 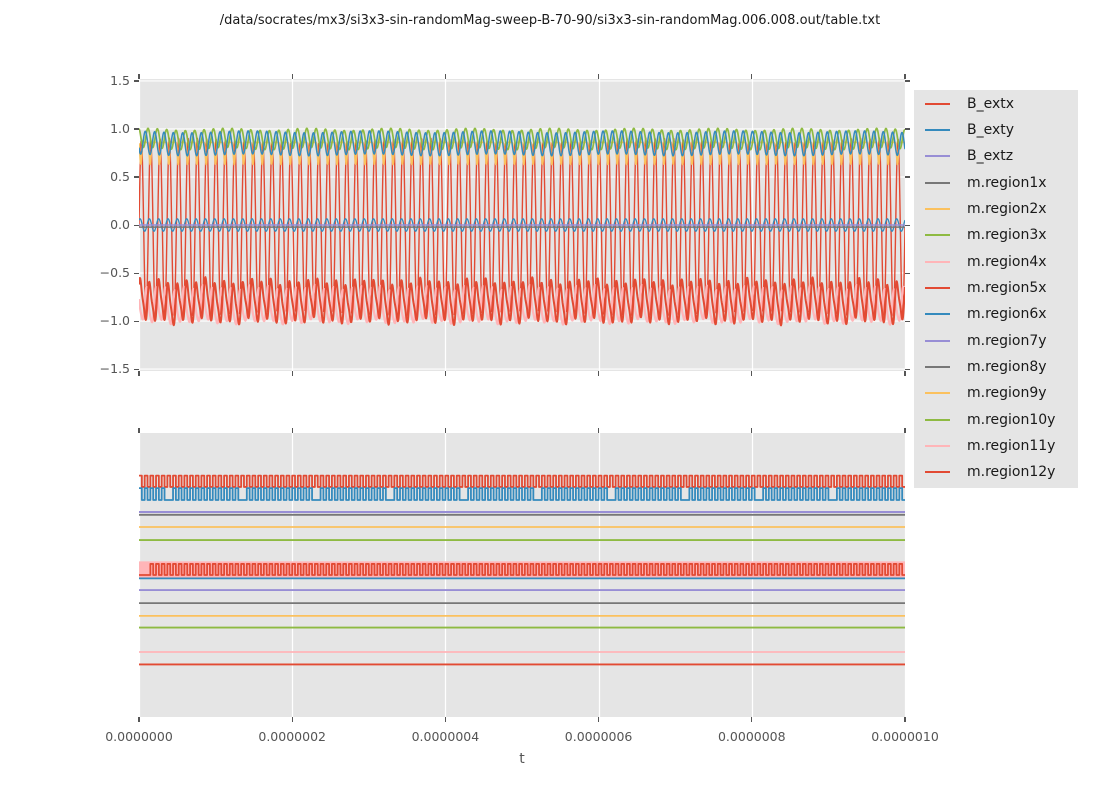 What do you see at coordinates (996, 367) in the screenshot?
I see `legend-entry-m.region8y: m.region8y` at bounding box center [996, 367].